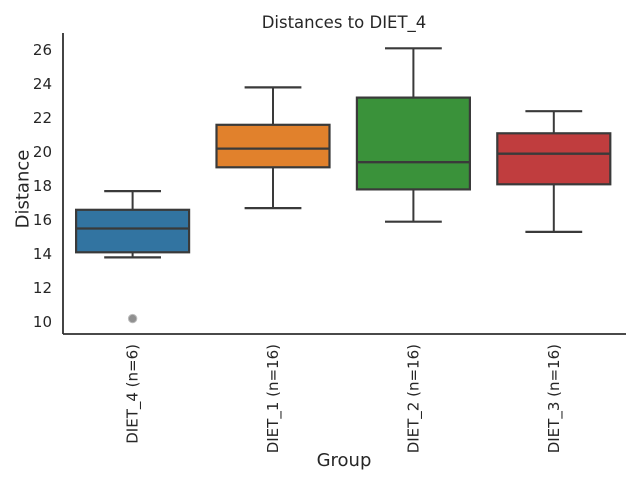 This screenshot has height=480, width=640. Describe the element at coordinates (42, 288) in the screenshot. I see `y-tick-label-12: 12` at that location.